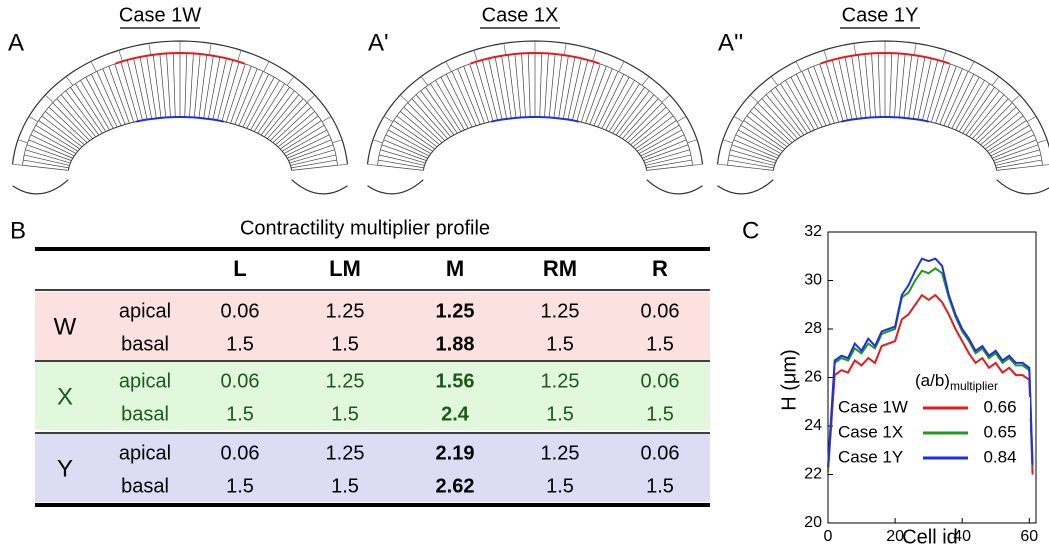  Describe the element at coordinates (813, 377) in the screenshot. I see `y-tick-label: 26` at that location.